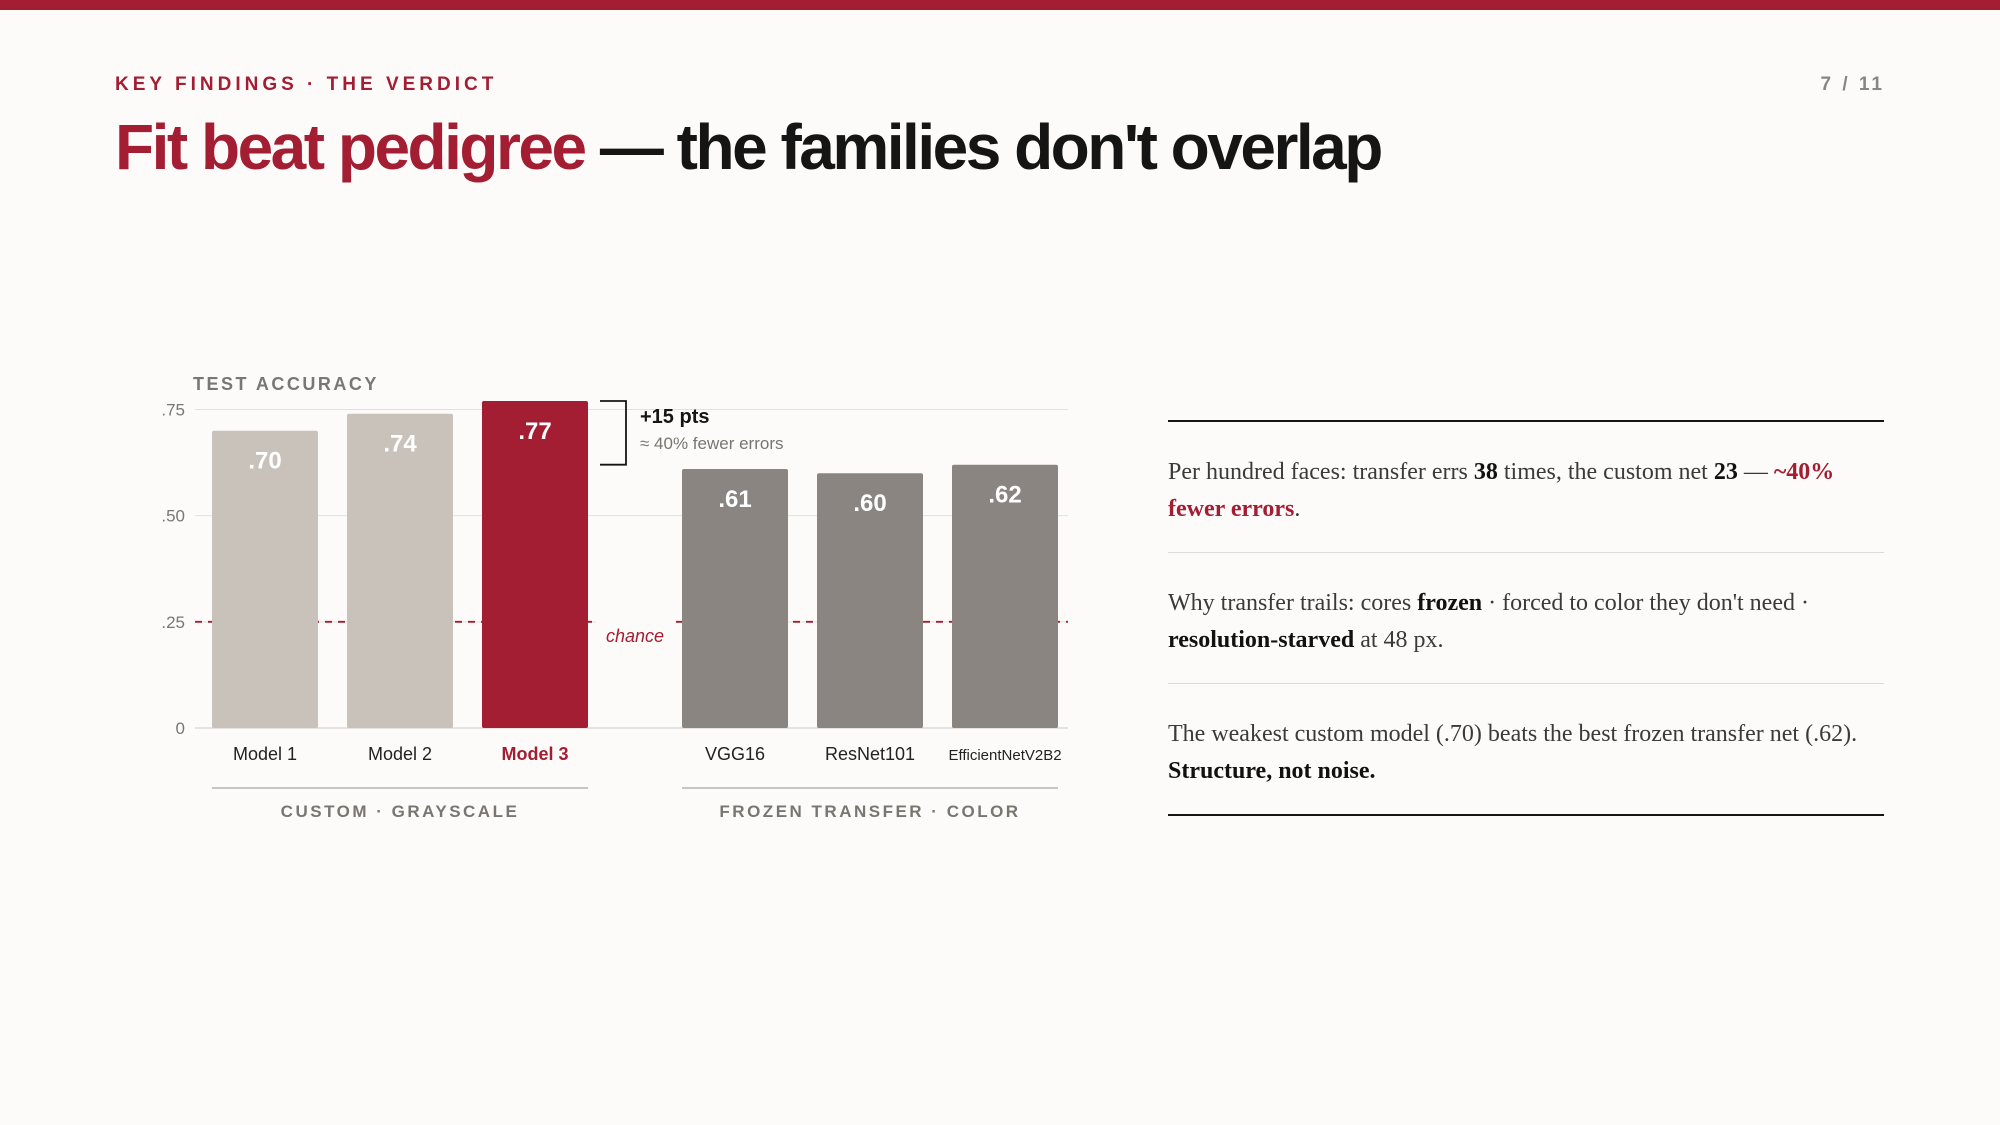 This screenshot has height=1125, width=2000. Describe the element at coordinates (635, 636) in the screenshot. I see `chance-label: chance` at that location.